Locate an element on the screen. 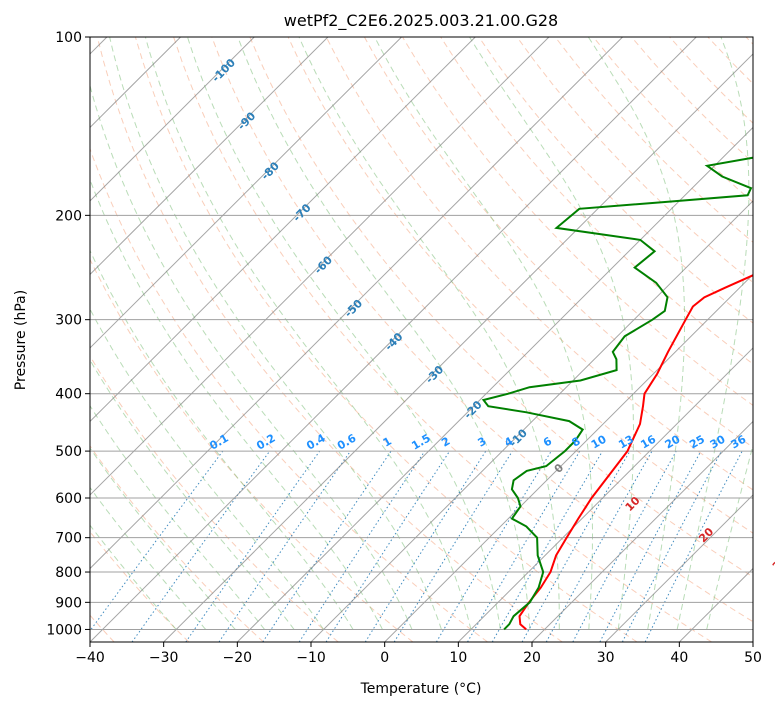  x-tick-label: 20 is located at coordinates (532, 658).